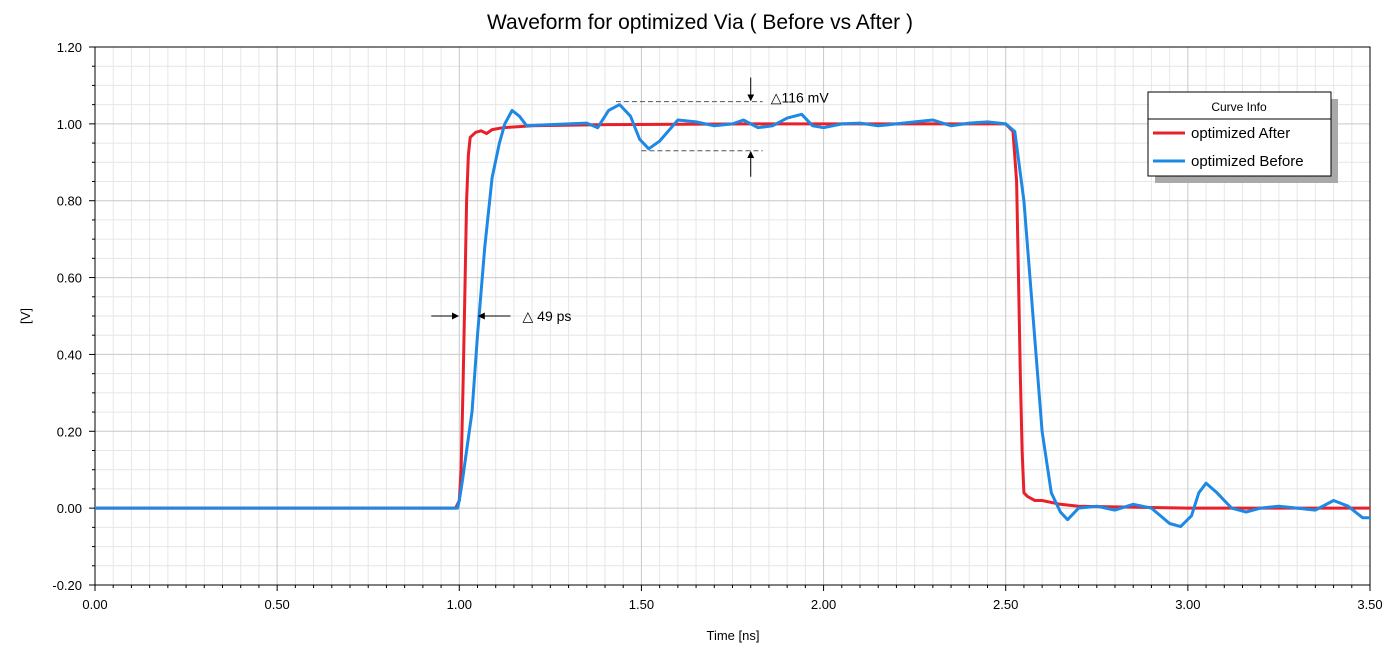  What do you see at coordinates (94, 604) in the screenshot?
I see `x-tick-label: 0.00` at bounding box center [94, 604].